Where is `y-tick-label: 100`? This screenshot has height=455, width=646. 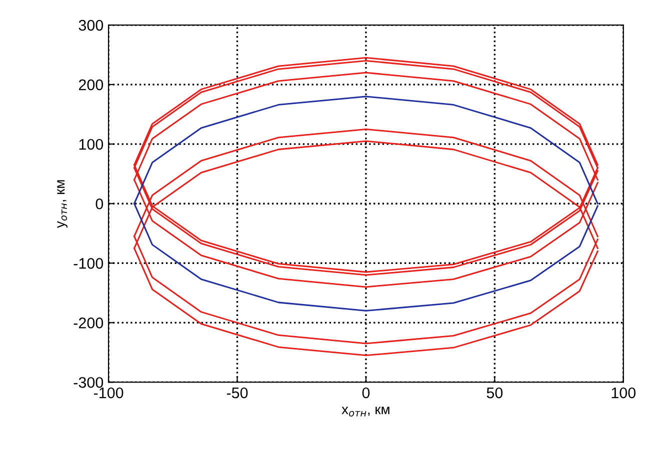 y-tick-label: 100 is located at coordinates (91, 144).